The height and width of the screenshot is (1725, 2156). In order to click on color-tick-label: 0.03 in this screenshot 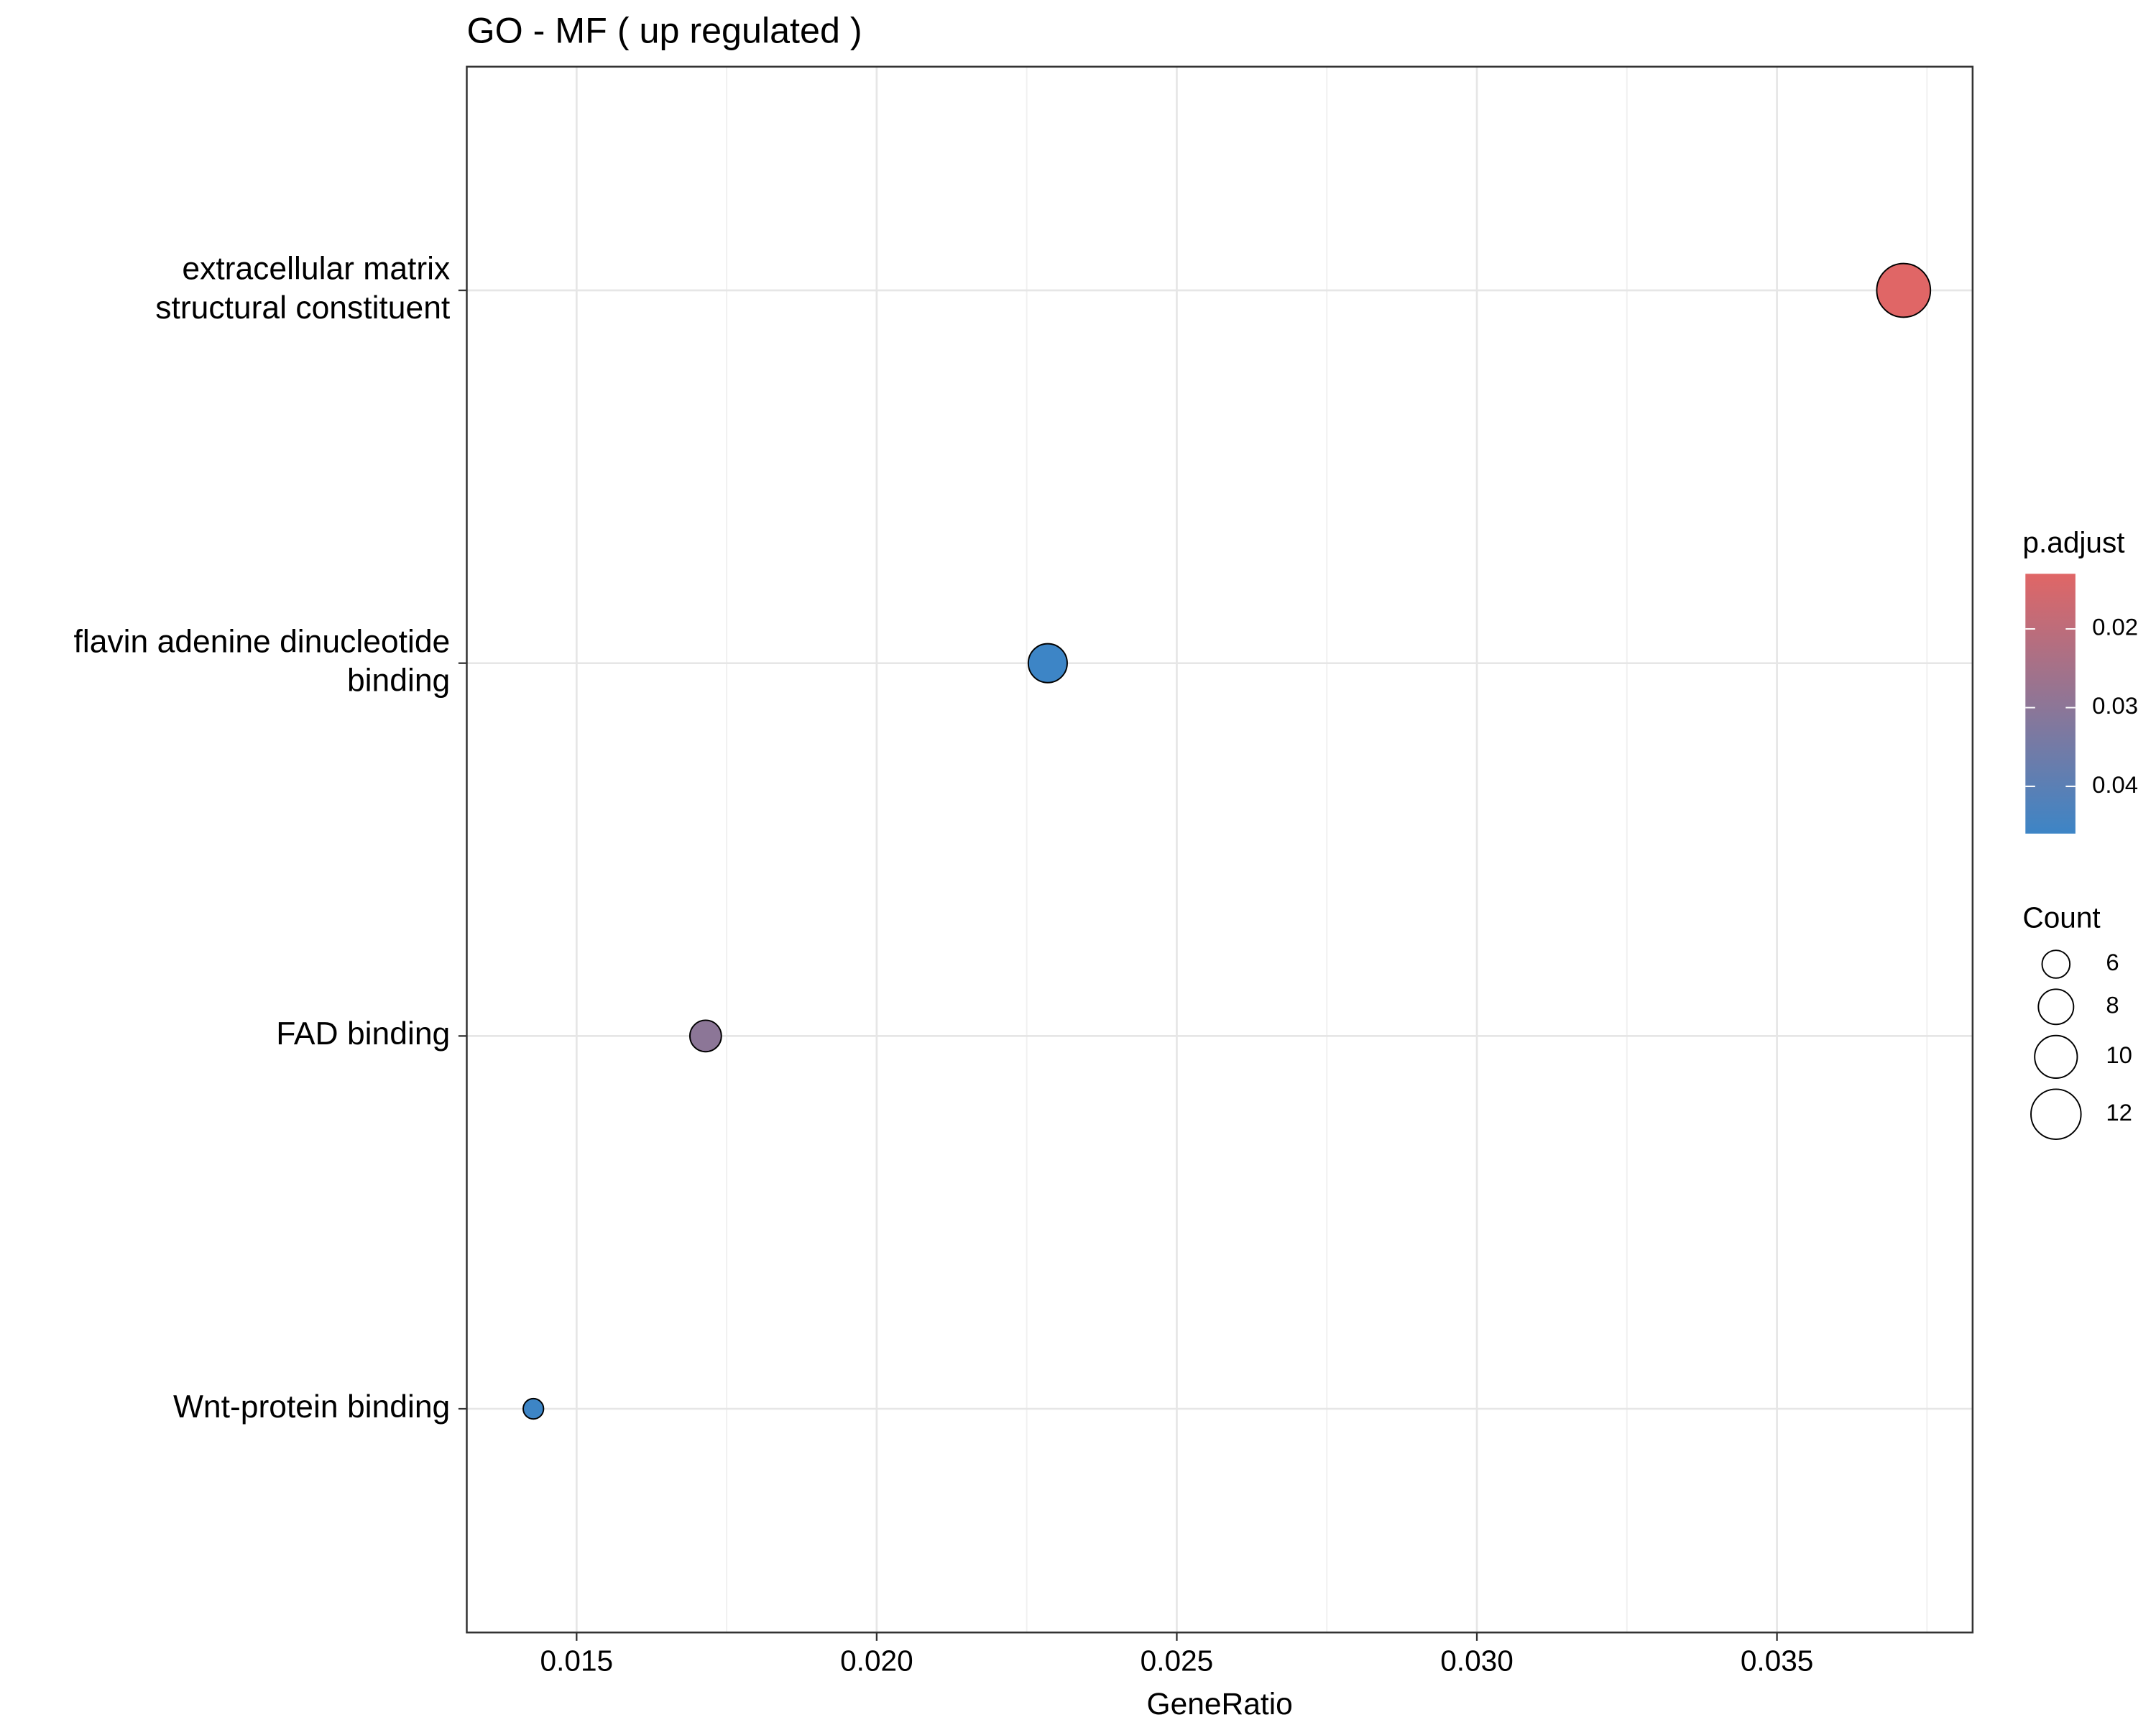, I will do `click(2115, 705)`.